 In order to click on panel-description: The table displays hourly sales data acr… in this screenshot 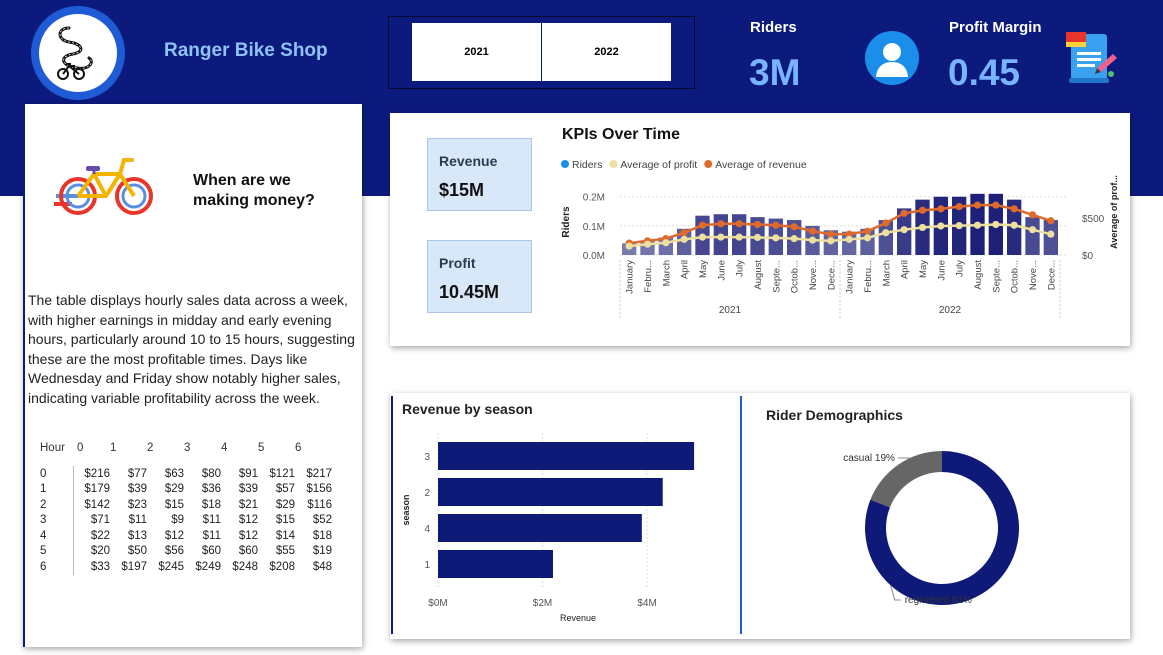, I will do `click(191, 349)`.